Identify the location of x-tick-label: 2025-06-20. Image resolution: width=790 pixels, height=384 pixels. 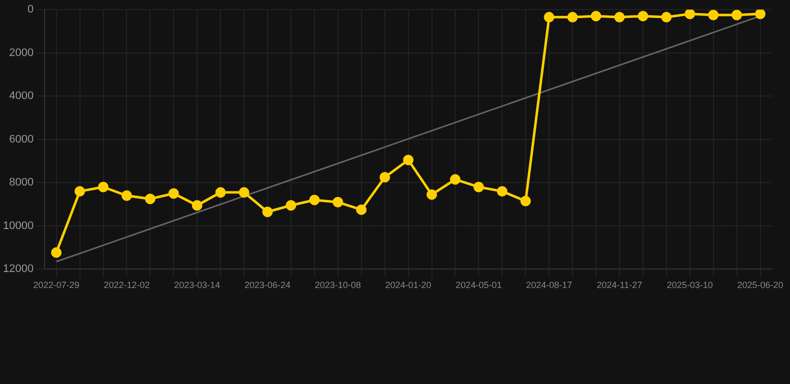
(760, 285).